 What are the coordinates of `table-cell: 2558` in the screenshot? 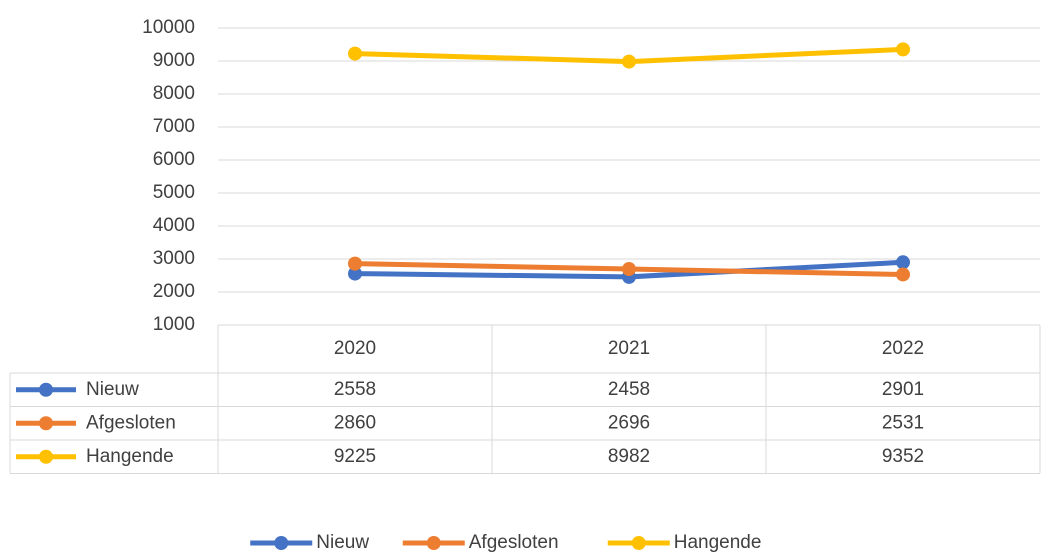 It's located at (355, 389).